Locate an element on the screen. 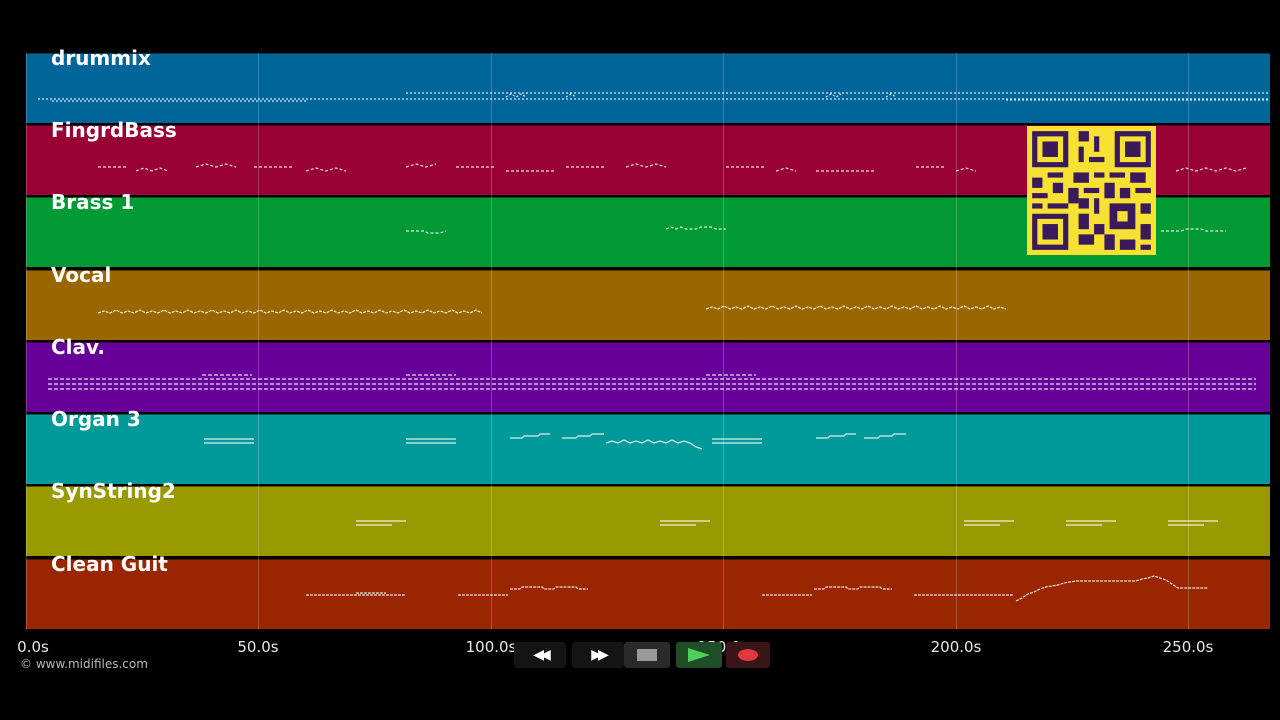  fast-forward-button: ▶▶ is located at coordinates (598, 655).